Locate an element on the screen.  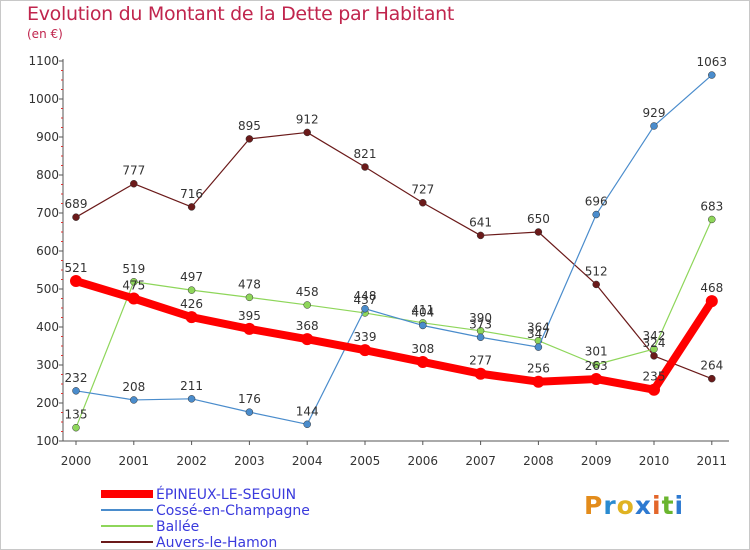
x-tick-label: 2006 is located at coordinates (423, 461).